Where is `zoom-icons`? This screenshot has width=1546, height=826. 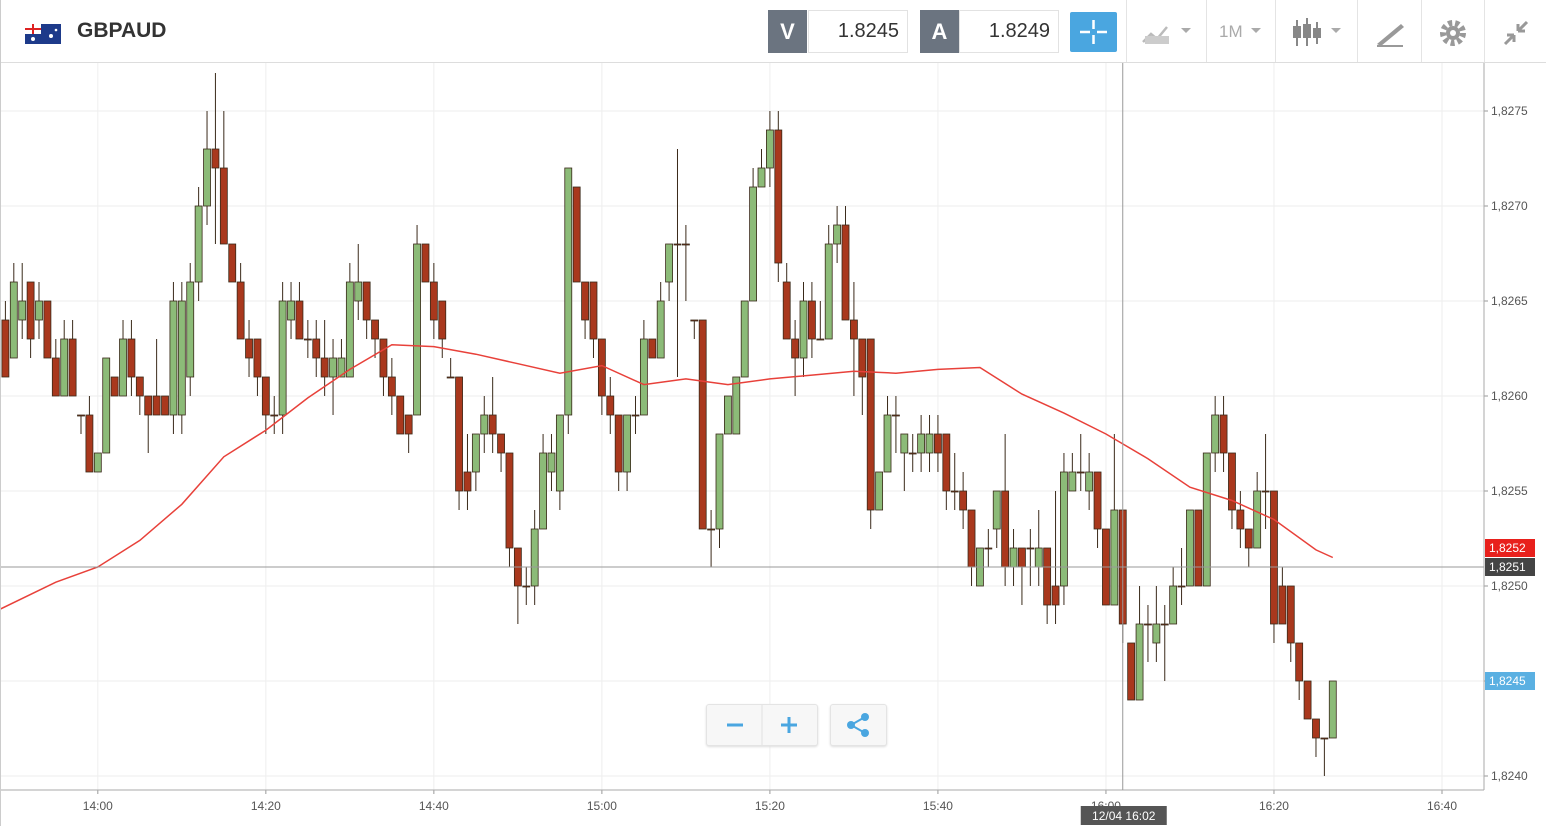
zoom-icons is located at coordinates (762, 725).